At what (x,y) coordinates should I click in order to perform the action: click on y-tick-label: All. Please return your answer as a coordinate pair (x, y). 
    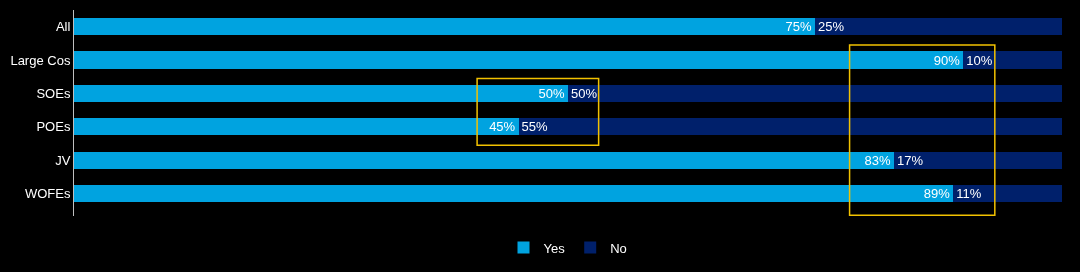
    Looking at the image, I should click on (63, 27).